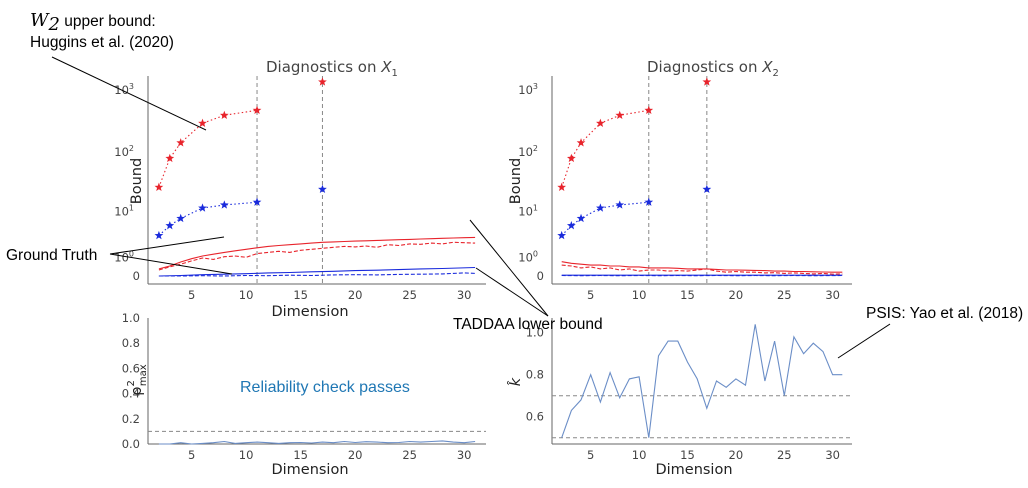 This screenshot has width=1028, height=488. I want to click on taddaa-pointer-red, so click(509, 268).